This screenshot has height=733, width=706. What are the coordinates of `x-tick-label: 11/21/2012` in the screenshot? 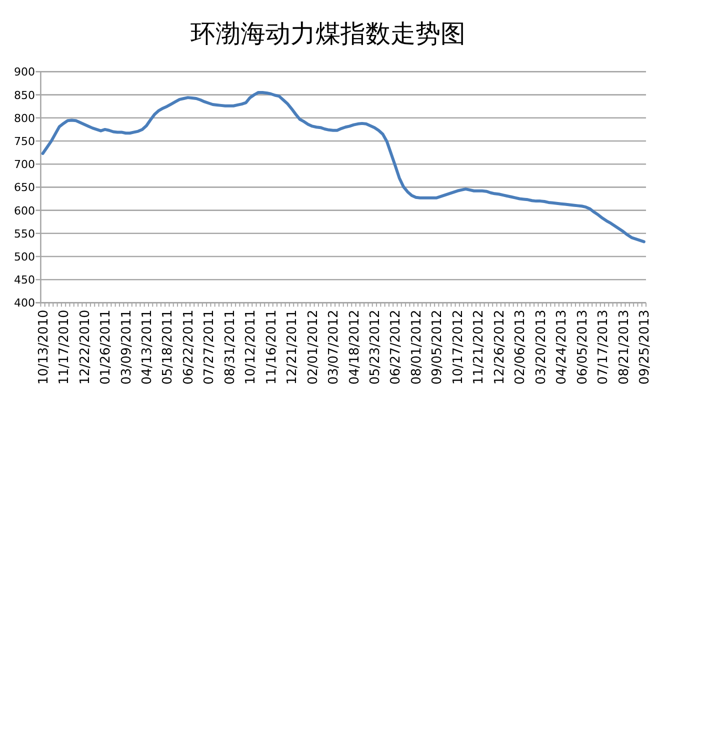 It's located at (479, 347).